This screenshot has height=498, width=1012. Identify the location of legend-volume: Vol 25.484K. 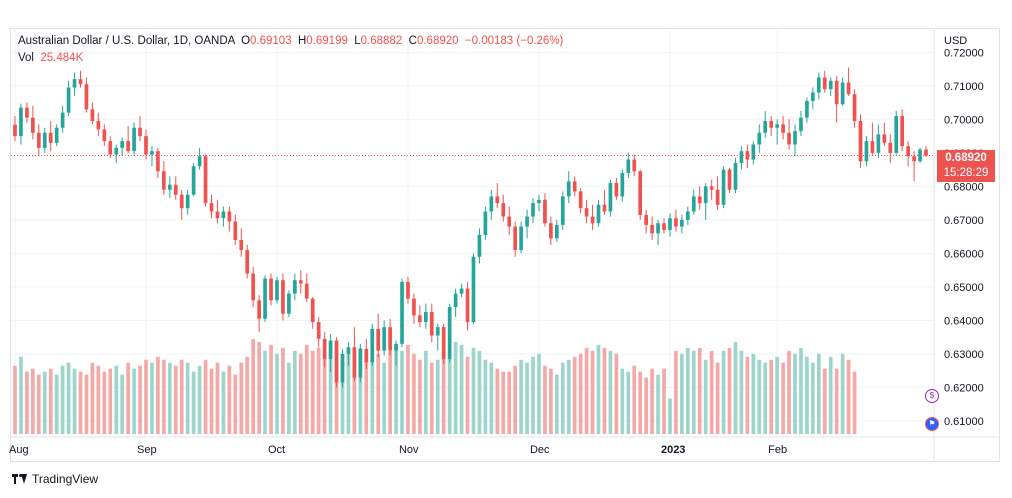
(50, 58).